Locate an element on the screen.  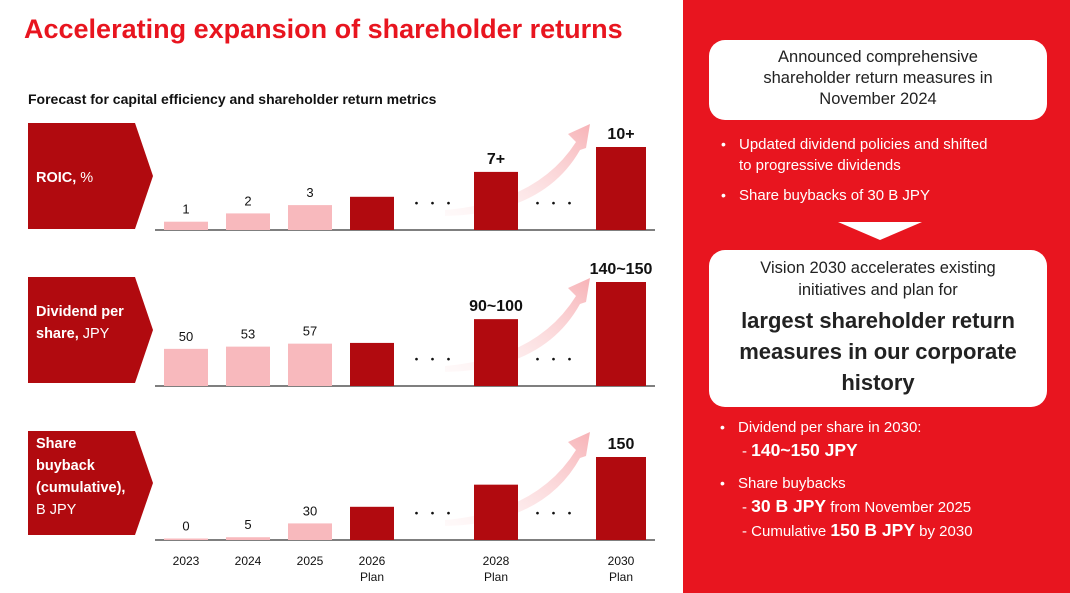
vision-emphasis: history is located at coordinates (878, 382).